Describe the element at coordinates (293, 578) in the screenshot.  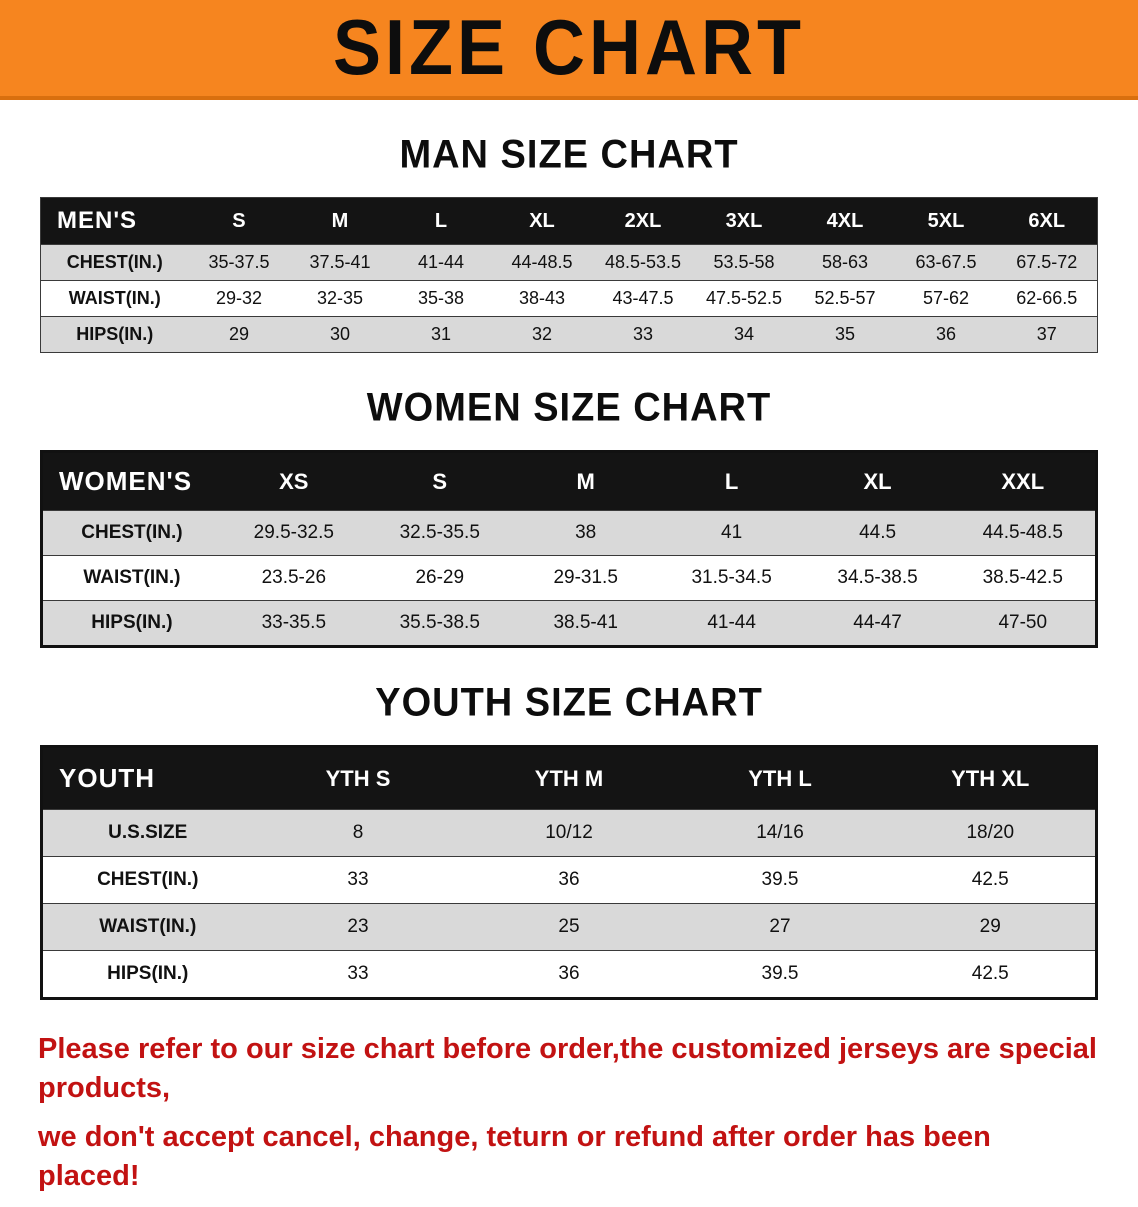
I see `measurement-value: 23.5-26` at that location.